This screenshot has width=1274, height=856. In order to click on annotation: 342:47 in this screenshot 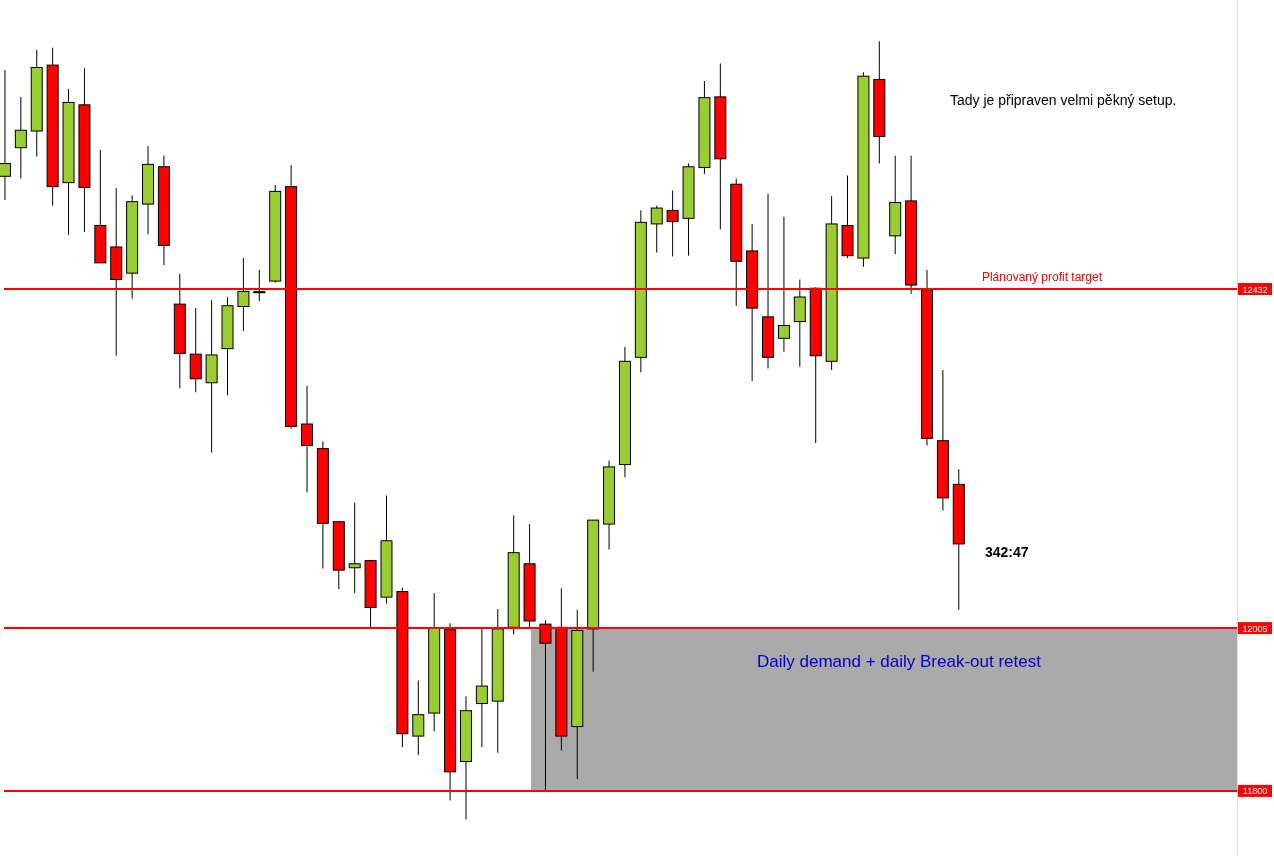, I will do `click(1007, 552)`.